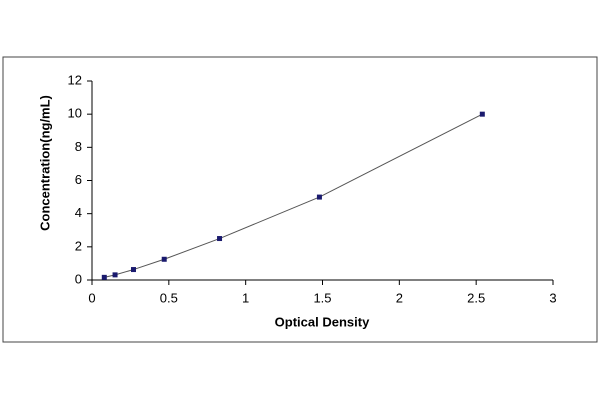 The height and width of the screenshot is (400, 600). What do you see at coordinates (78, 212) in the screenshot?
I see `y-tick-label: 4` at bounding box center [78, 212].